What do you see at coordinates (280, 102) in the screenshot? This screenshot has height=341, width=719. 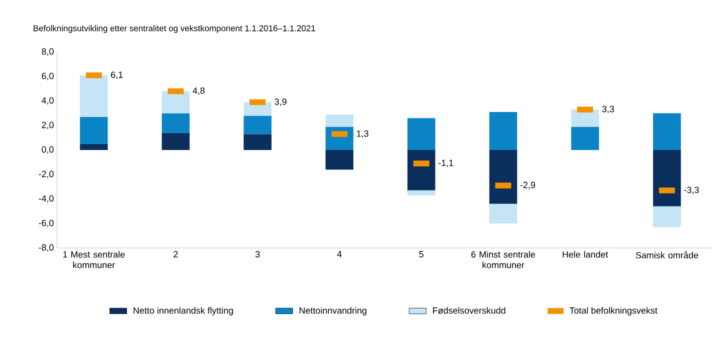 I see `data-label: 3,9` at bounding box center [280, 102].